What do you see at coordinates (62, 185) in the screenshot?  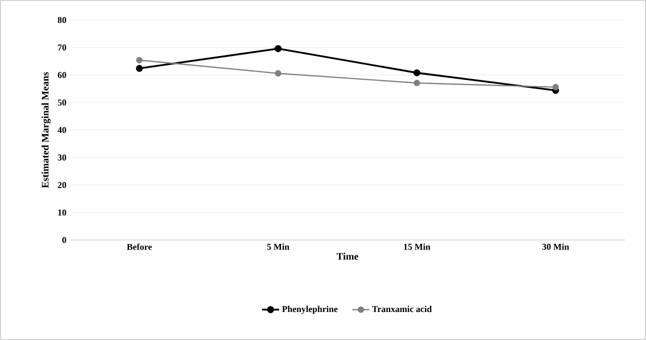 I see `y-tick-label: 20` at bounding box center [62, 185].